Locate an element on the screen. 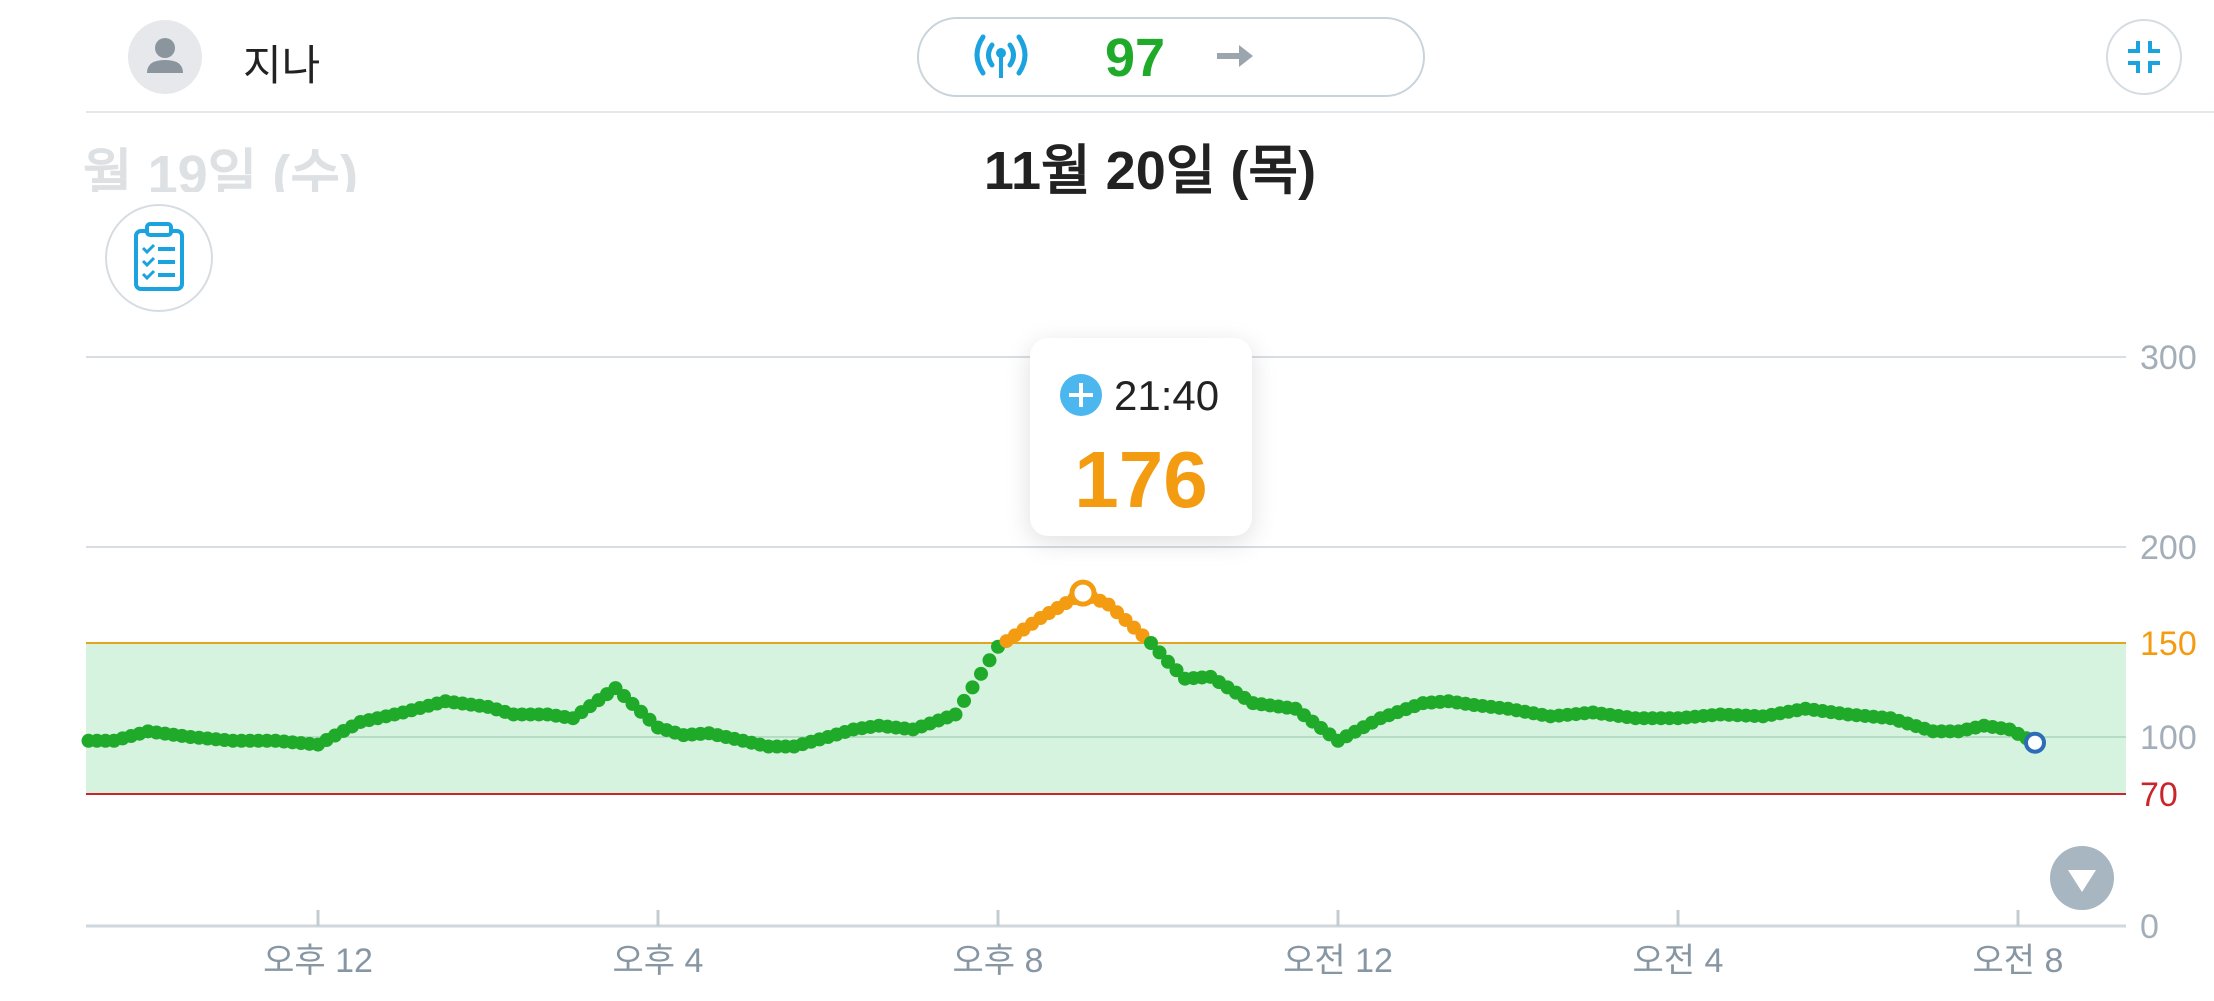  current-day-label: 11월 20일 (목) is located at coordinates (1150, 171).